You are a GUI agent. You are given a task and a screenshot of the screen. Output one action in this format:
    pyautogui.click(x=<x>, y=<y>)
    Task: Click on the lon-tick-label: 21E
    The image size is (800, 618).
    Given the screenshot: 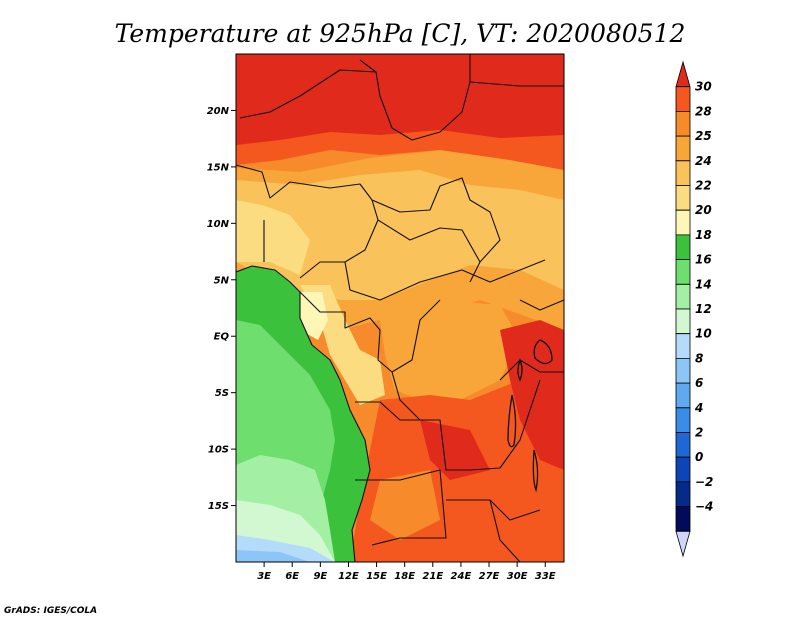 What is the action you would take?
    pyautogui.click(x=432, y=576)
    